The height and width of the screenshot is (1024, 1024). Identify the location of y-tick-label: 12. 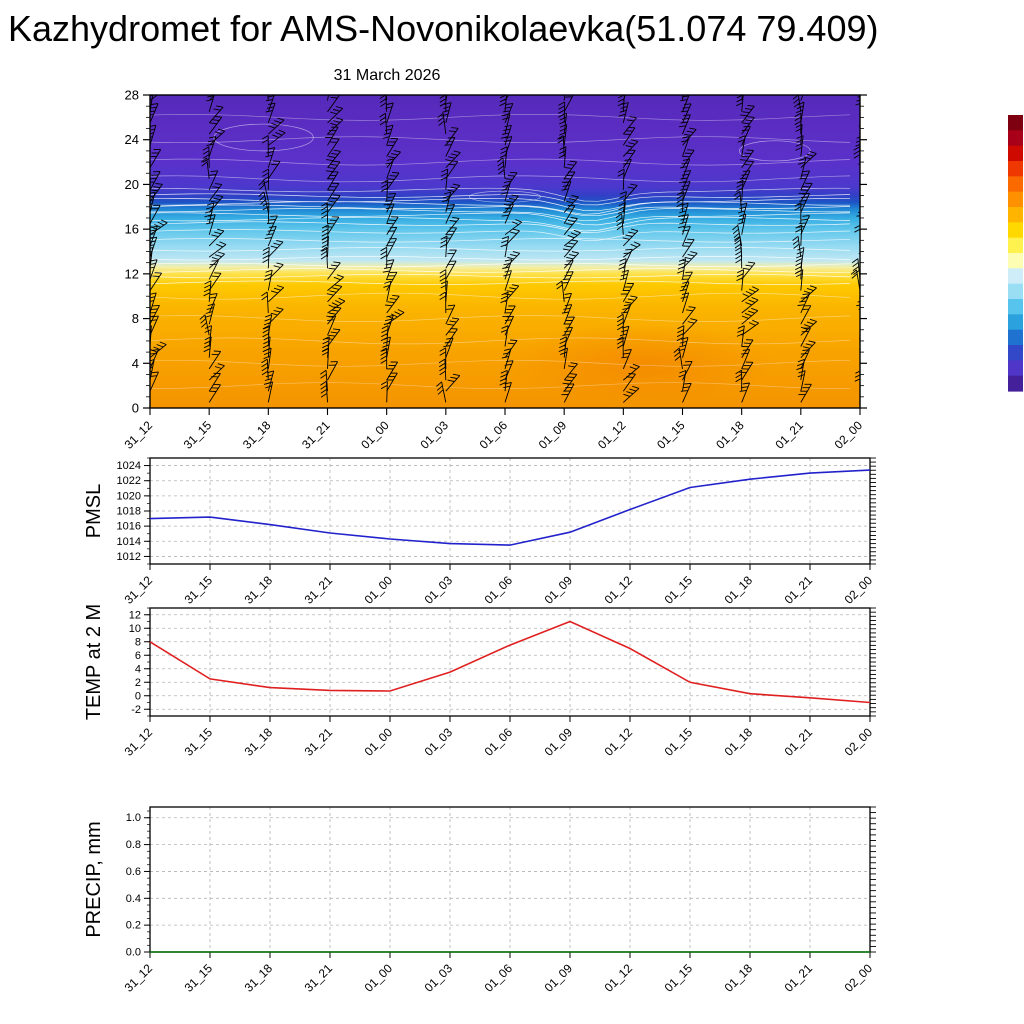
(135, 615).